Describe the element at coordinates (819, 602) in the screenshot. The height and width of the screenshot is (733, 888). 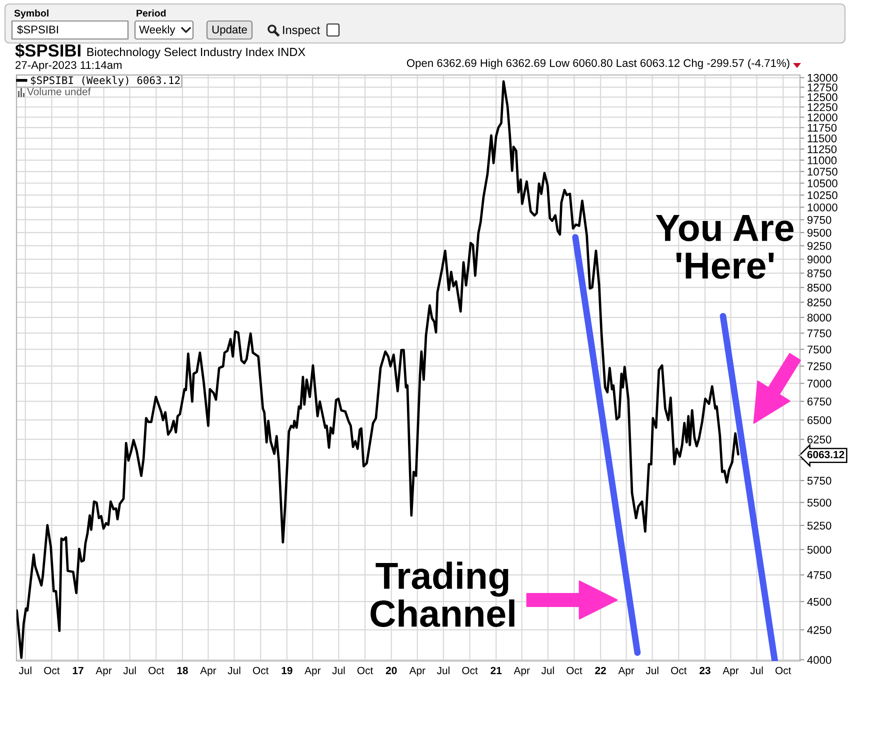
I see `y-tick-label: 4500` at that location.